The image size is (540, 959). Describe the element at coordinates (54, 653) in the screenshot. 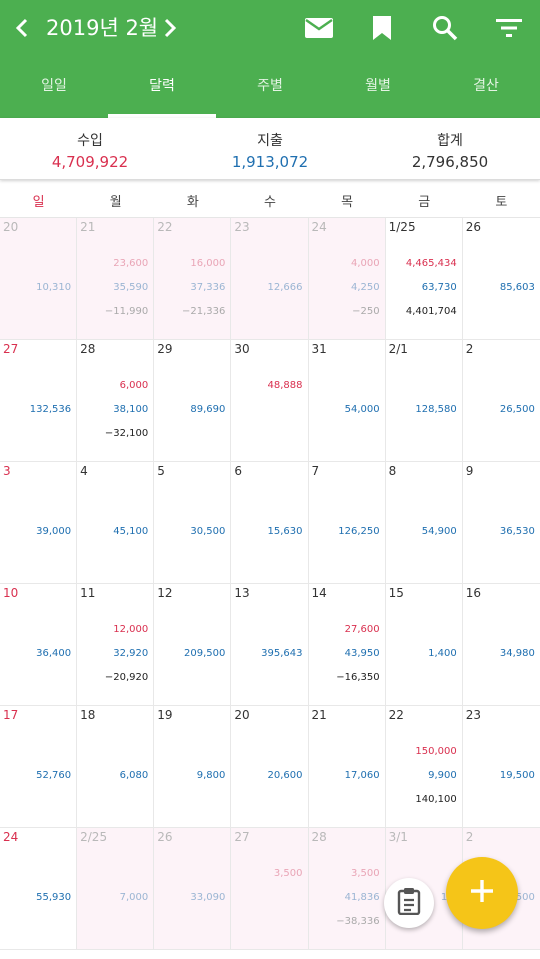

I see `expense-amount: 36,400` at that location.